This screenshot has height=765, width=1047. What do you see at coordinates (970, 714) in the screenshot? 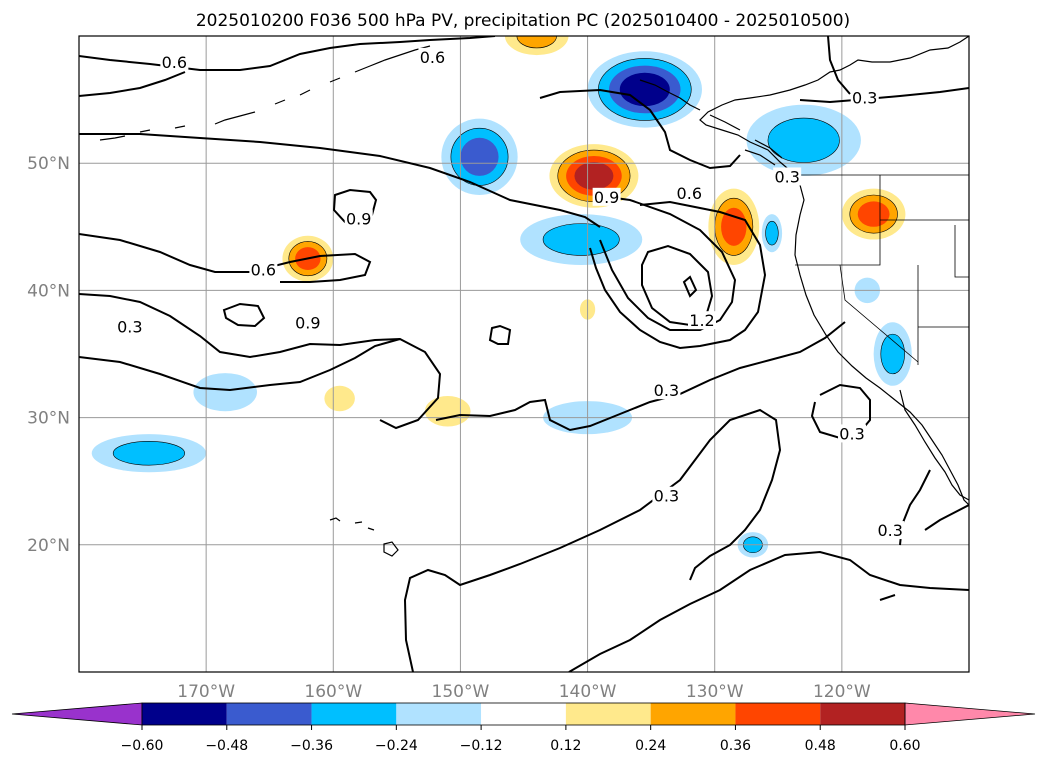
I see `colorbar-extend-max` at bounding box center [970, 714].